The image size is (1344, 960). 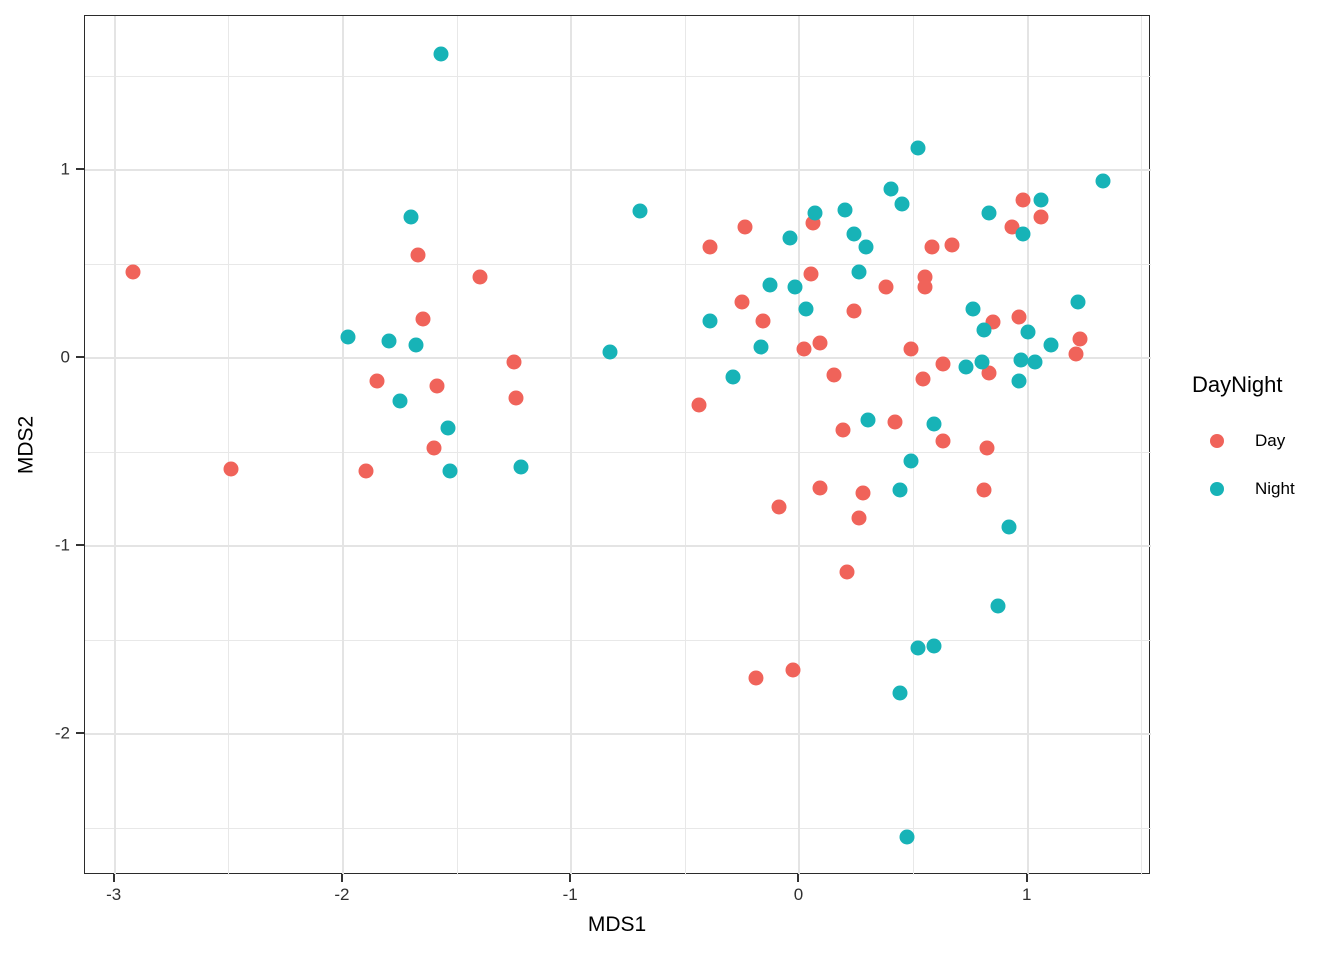 I want to click on legend-day-dot-icon, so click(x=1217, y=441).